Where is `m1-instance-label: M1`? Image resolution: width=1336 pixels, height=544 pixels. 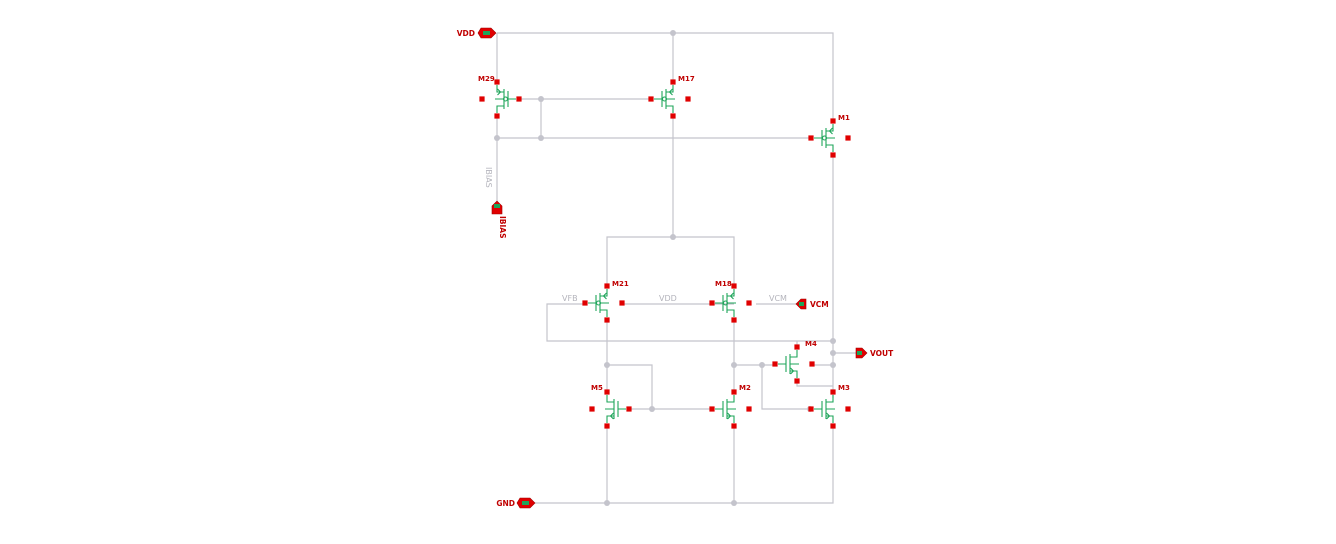
m1-instance-label: M1 is located at coordinates (844, 118).